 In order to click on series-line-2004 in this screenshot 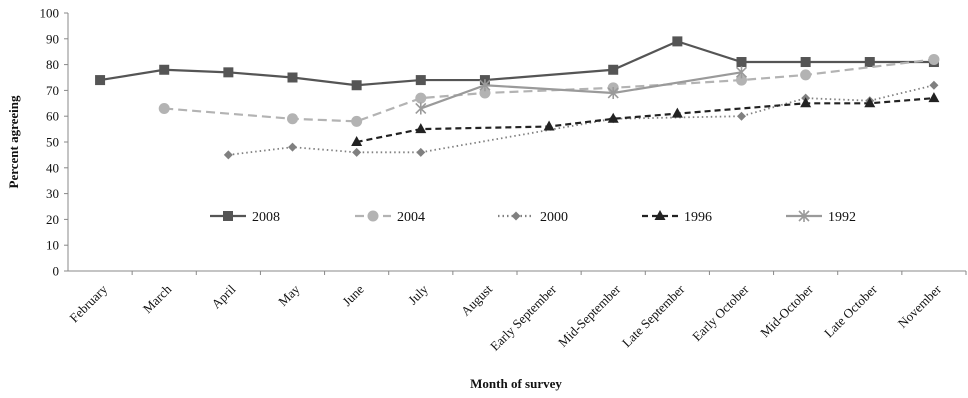, I will do `click(549, 90)`.